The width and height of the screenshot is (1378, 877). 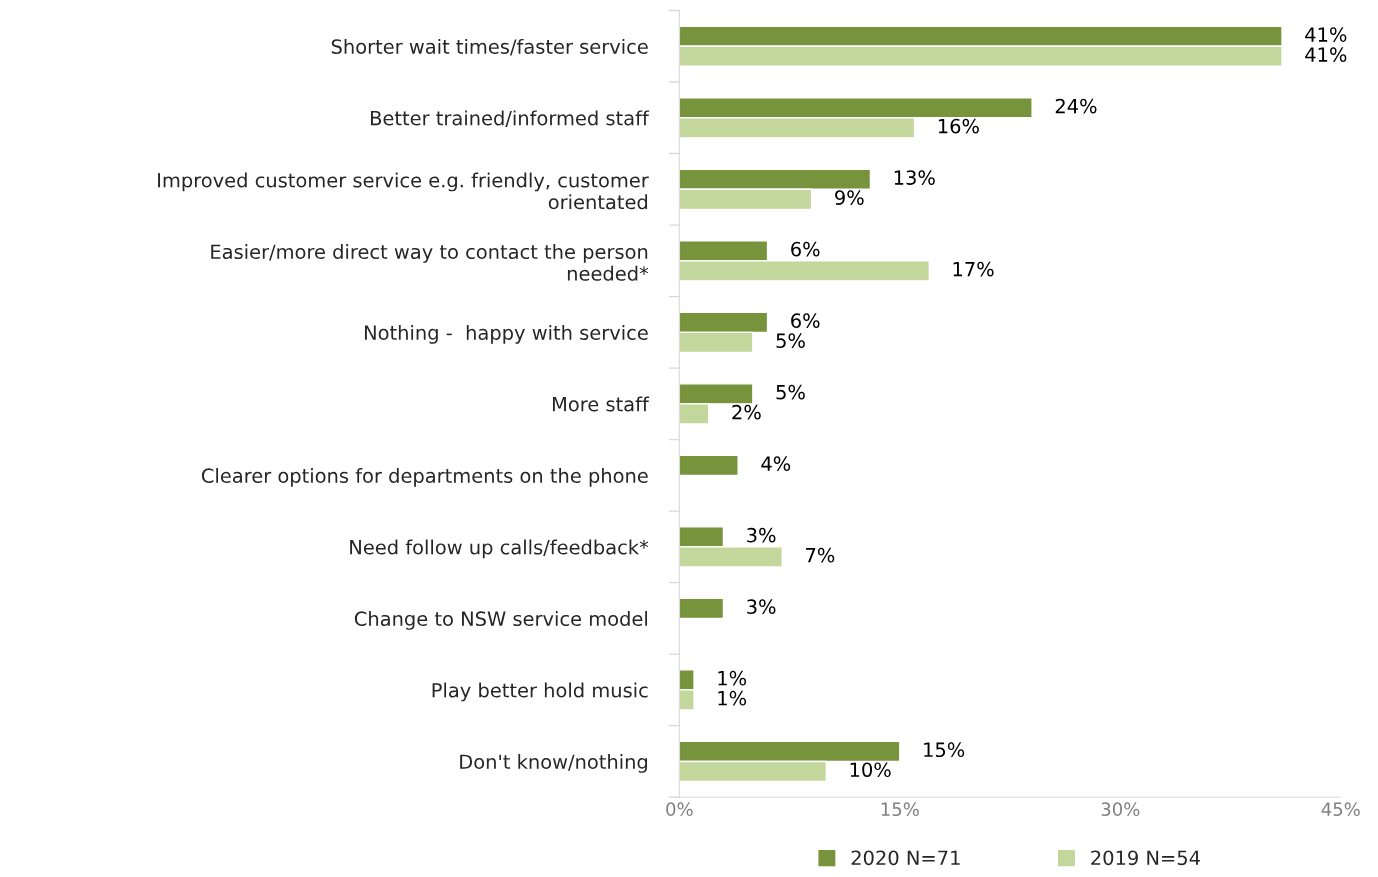 What do you see at coordinates (1340, 809) in the screenshot?
I see `x-tick-label: 45%` at bounding box center [1340, 809].